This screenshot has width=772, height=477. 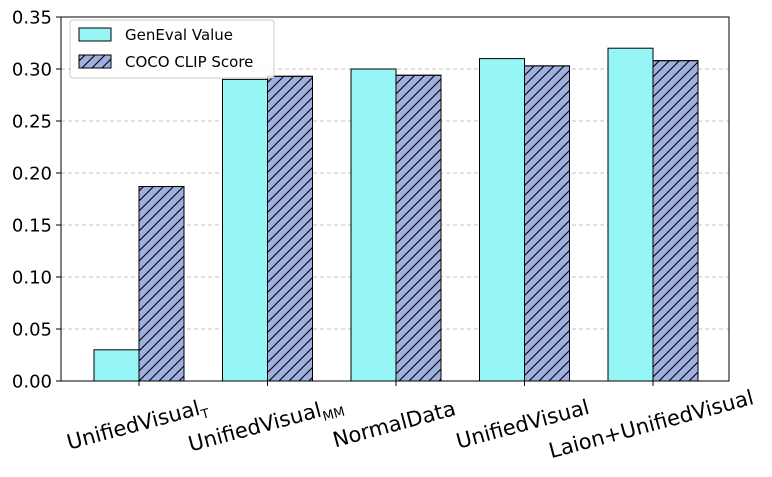 What do you see at coordinates (179, 35) in the screenshot?
I see `legend-label-geneval: GenEval Value` at bounding box center [179, 35].